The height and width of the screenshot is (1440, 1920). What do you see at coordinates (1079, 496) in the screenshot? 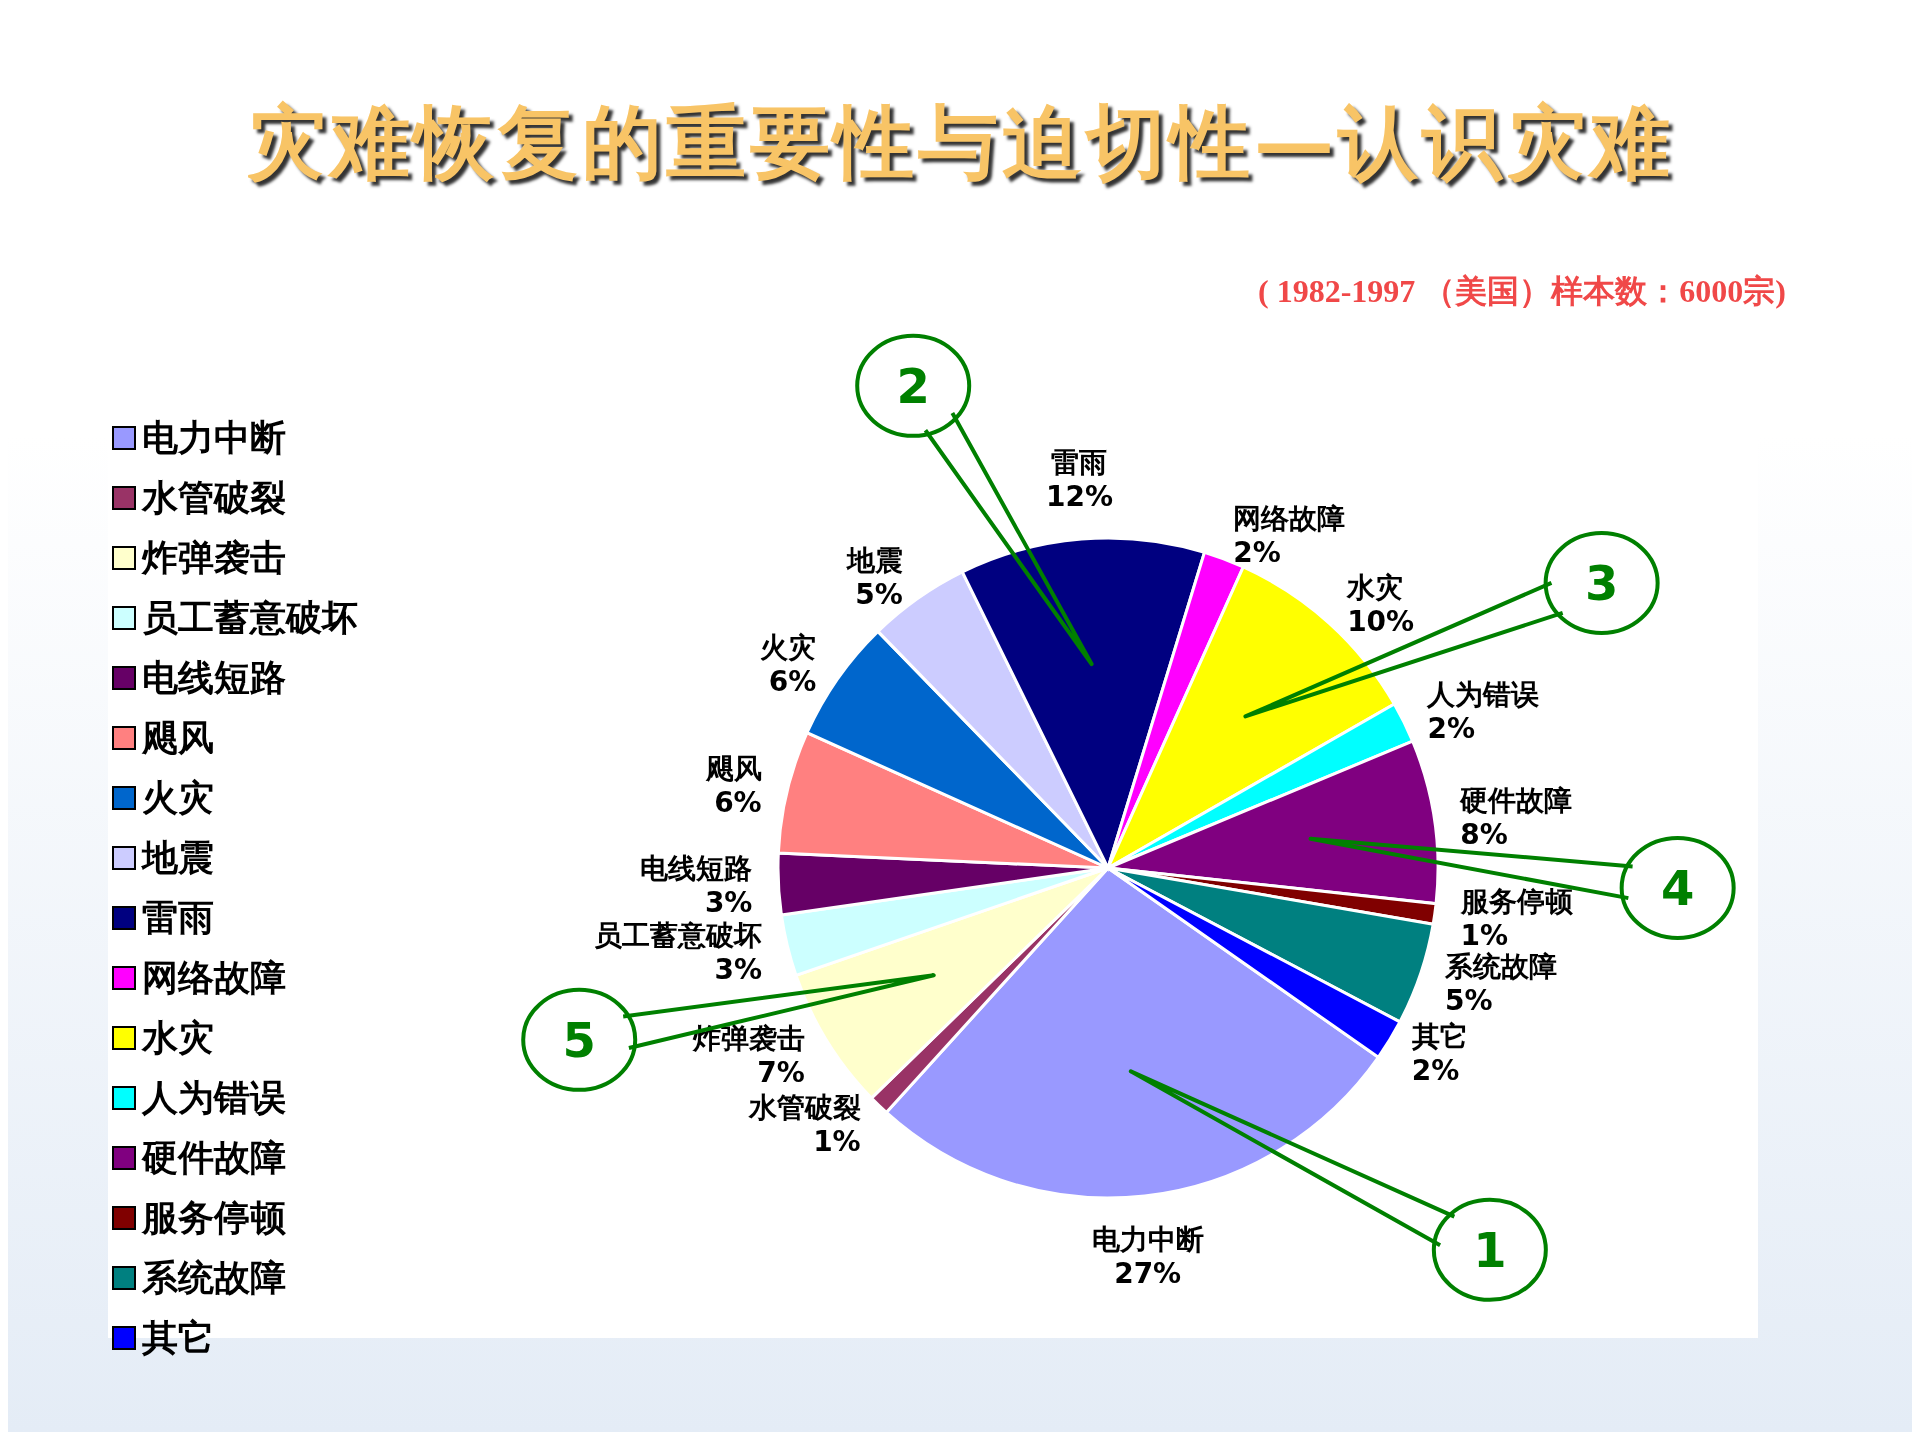
I see `data-label: 12%` at bounding box center [1079, 496].